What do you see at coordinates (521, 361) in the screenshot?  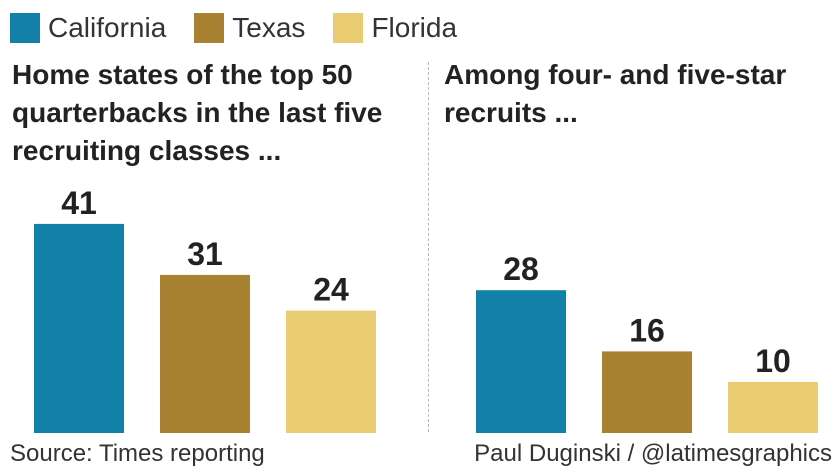 I see `right-bar-california` at bounding box center [521, 361].